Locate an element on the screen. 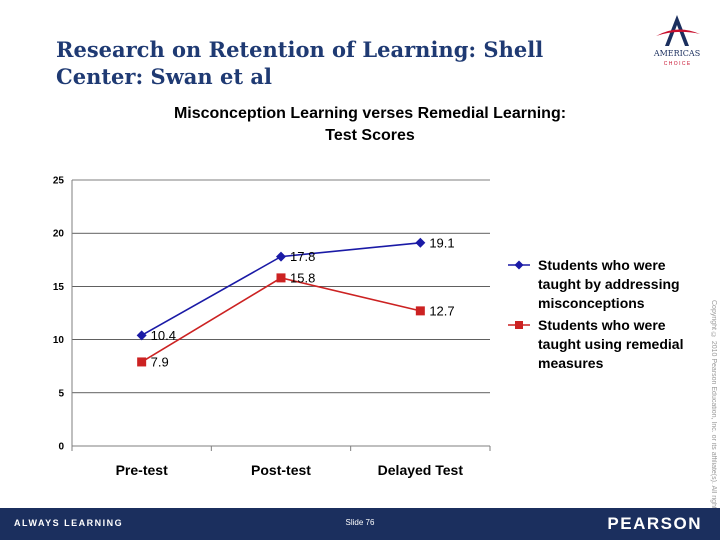 The image size is (720, 540). legend-label: misconceptions is located at coordinates (591, 303).